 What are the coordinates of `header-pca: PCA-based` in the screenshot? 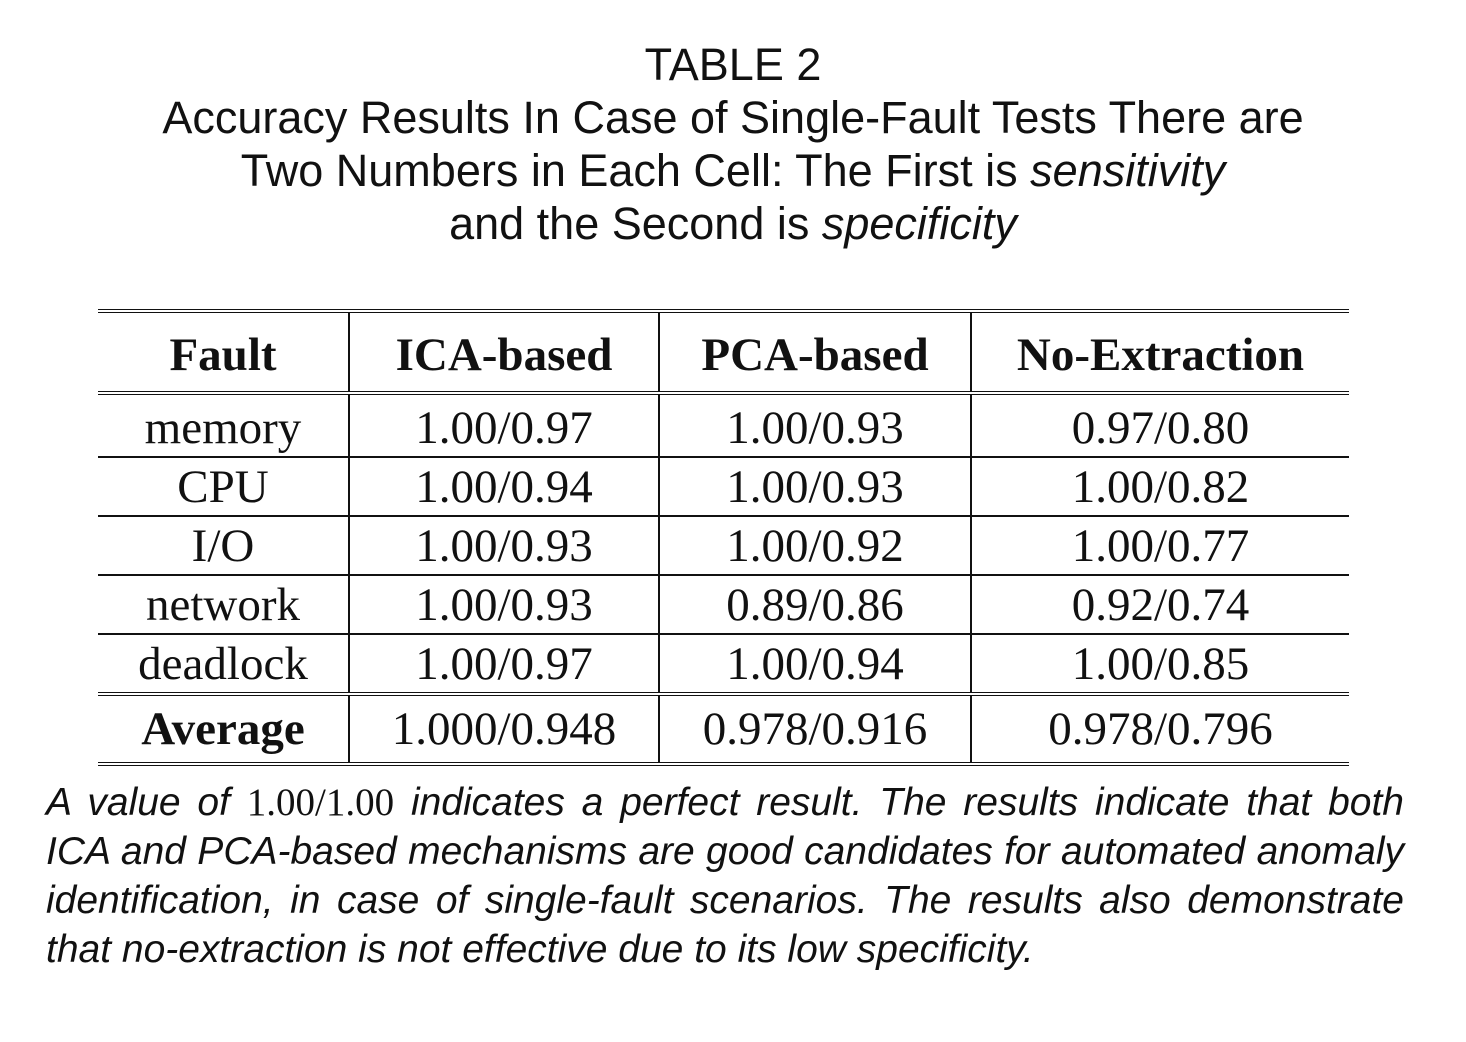 It's located at (814, 352).